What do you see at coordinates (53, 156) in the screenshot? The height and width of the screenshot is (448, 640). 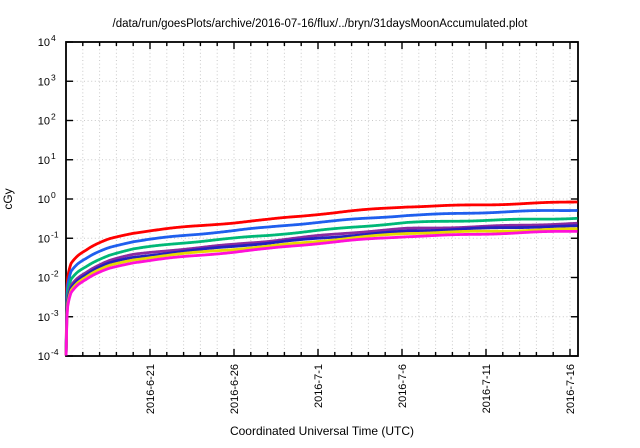 I see `y-tick-exponent: 1` at bounding box center [53, 156].